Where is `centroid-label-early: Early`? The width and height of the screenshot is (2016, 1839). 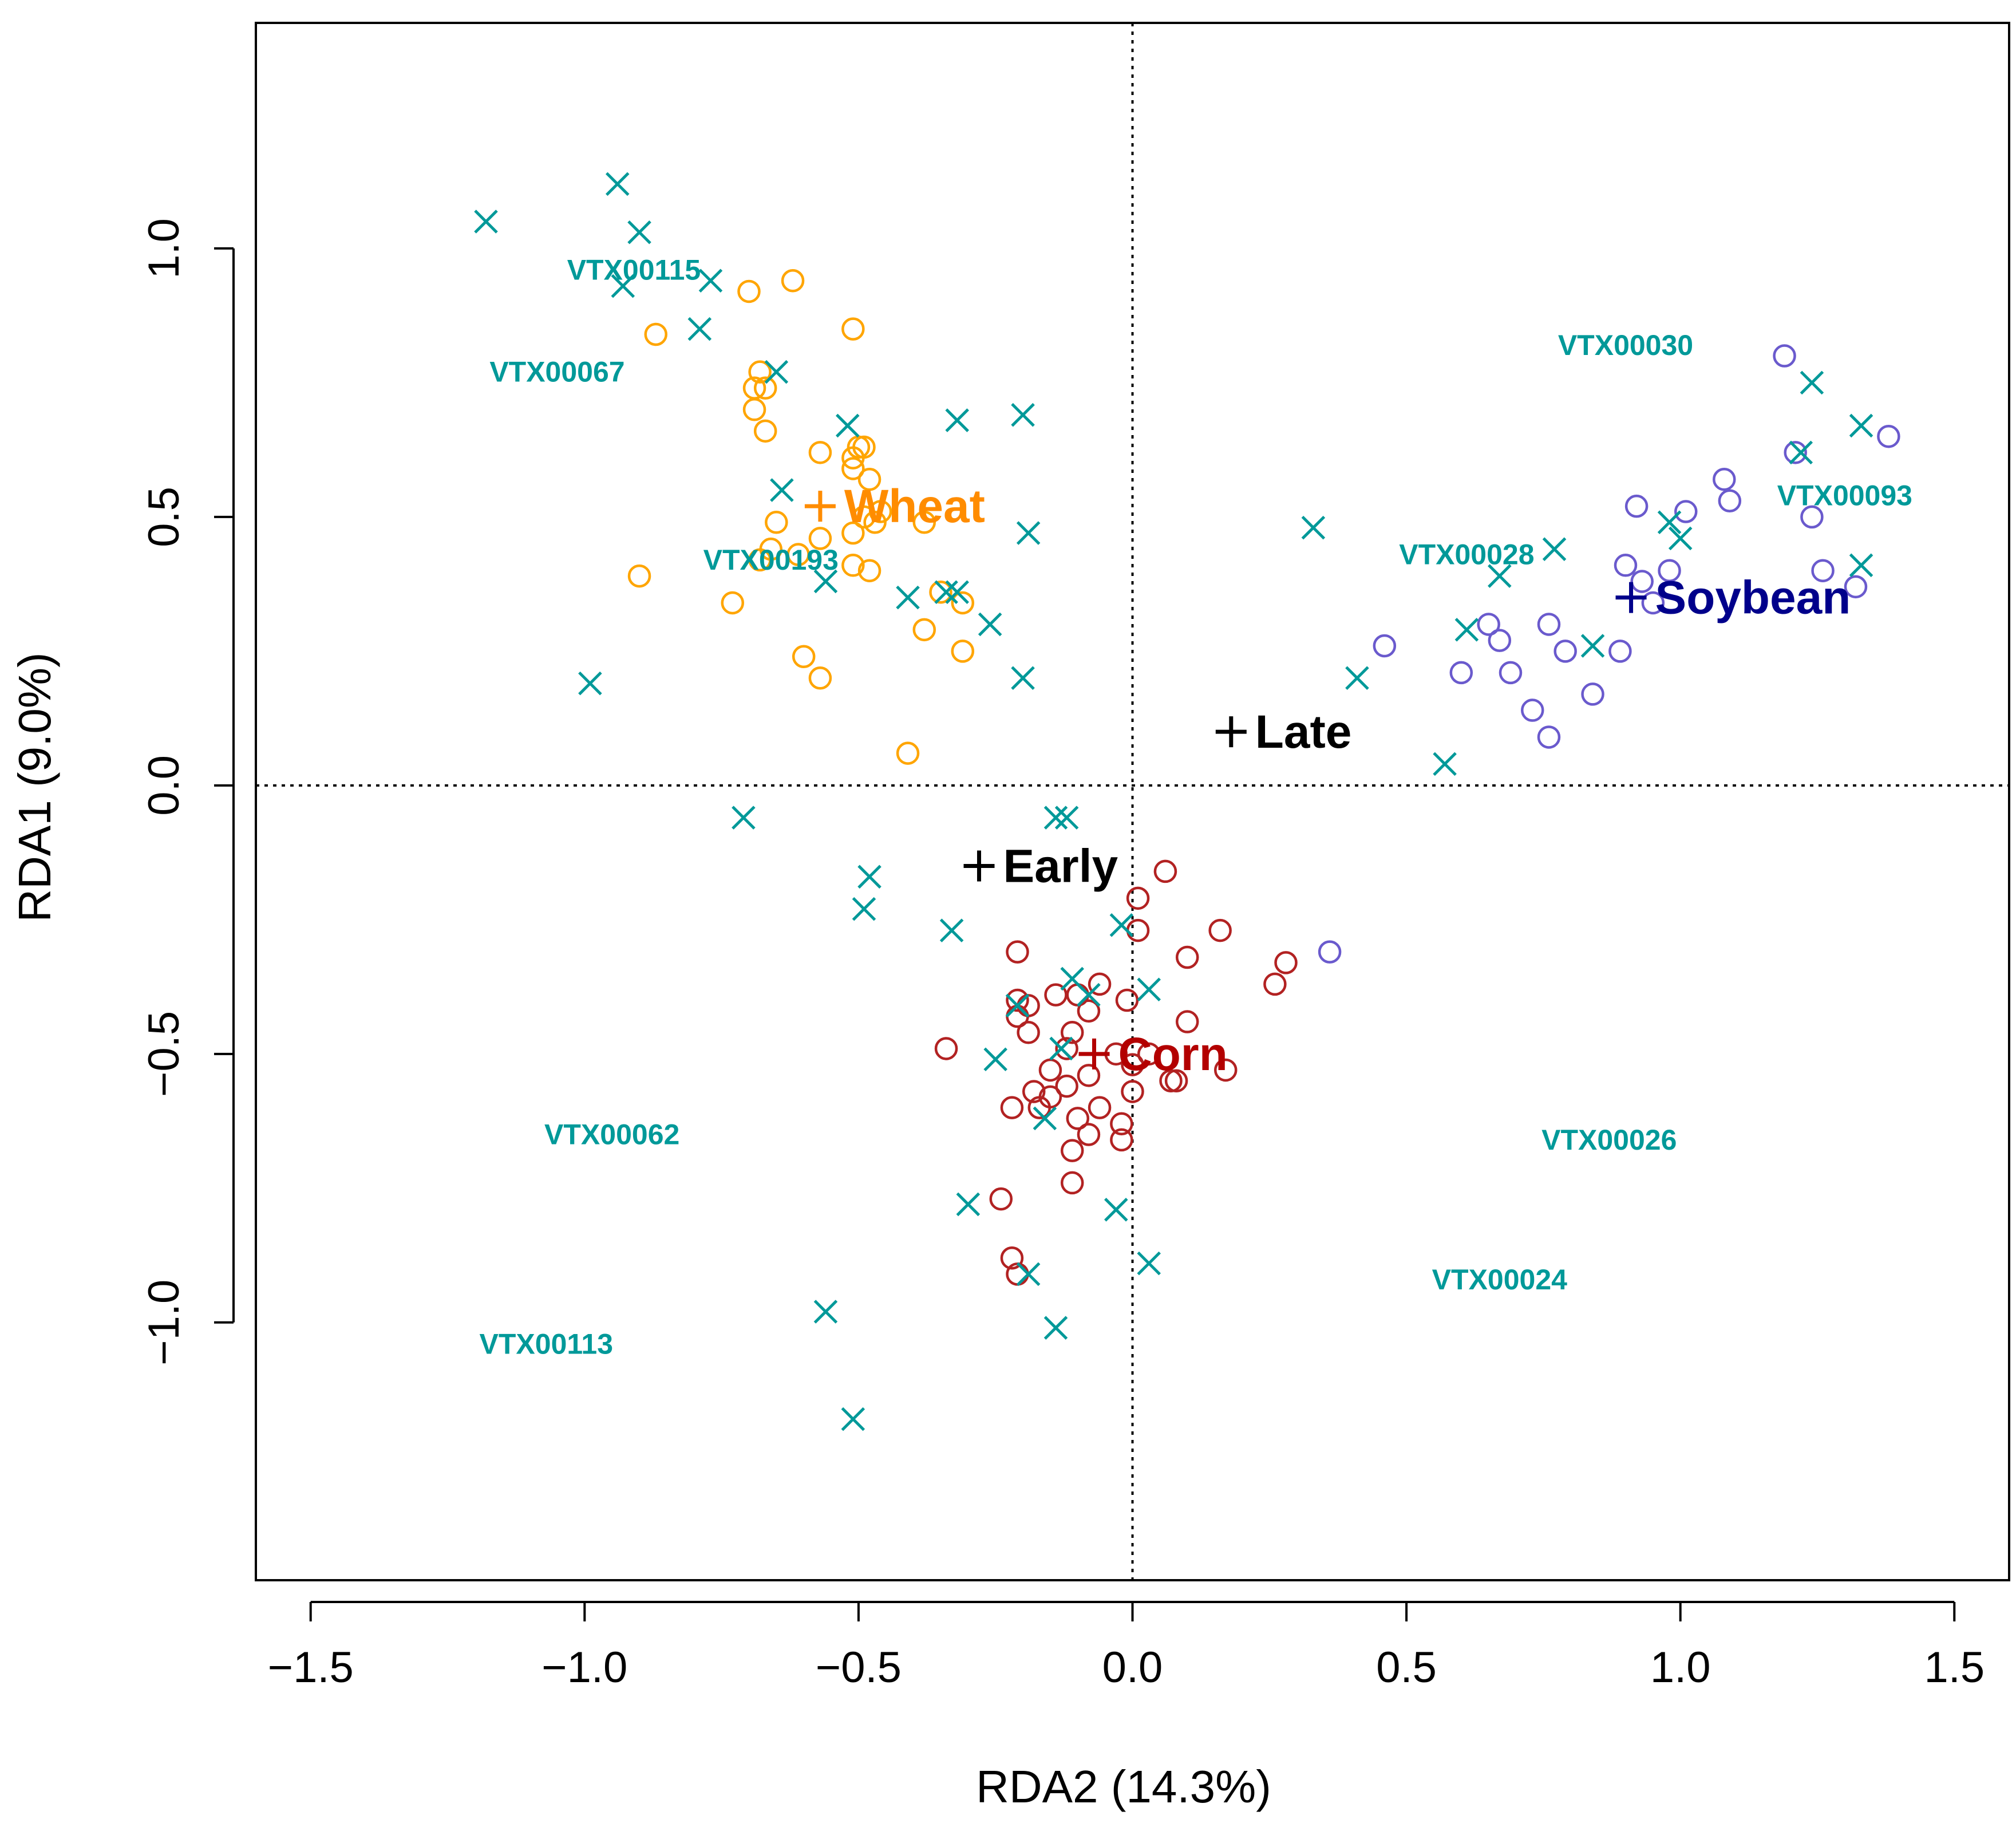
centroid-label-early: Early is located at coordinates (1060, 866).